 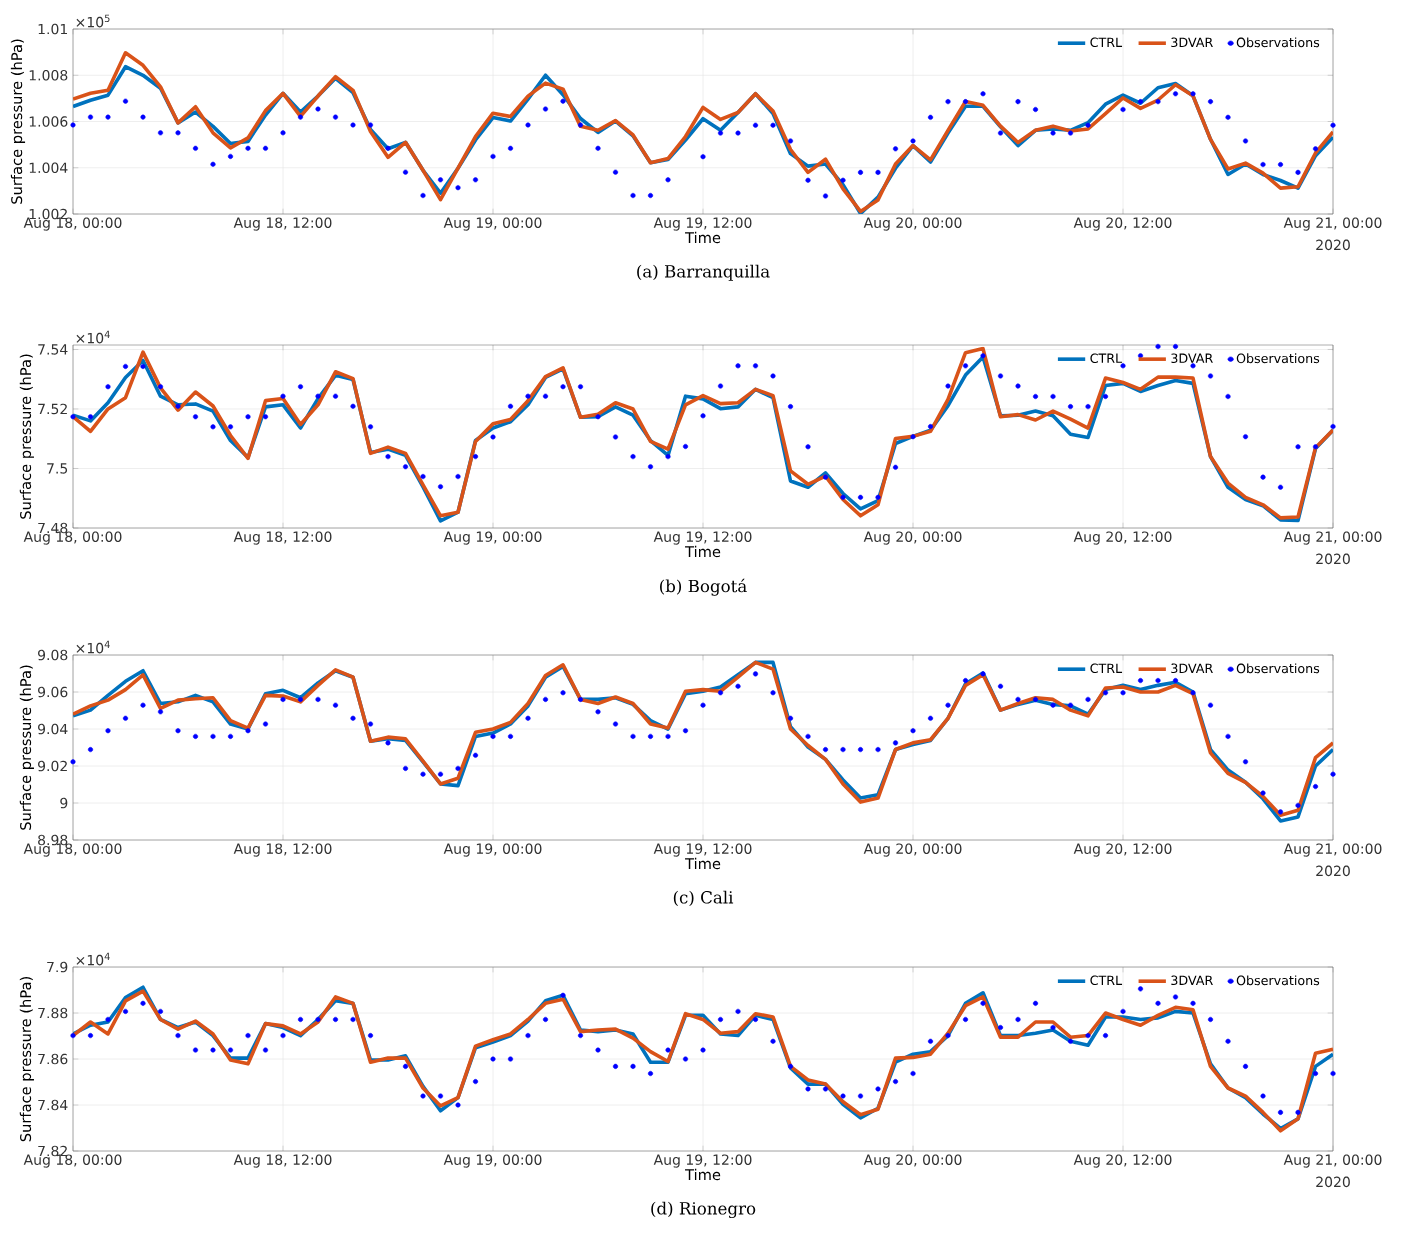 What do you see at coordinates (53, 655) in the screenshot?
I see `y-tick-label: 9.08` at bounding box center [53, 655].